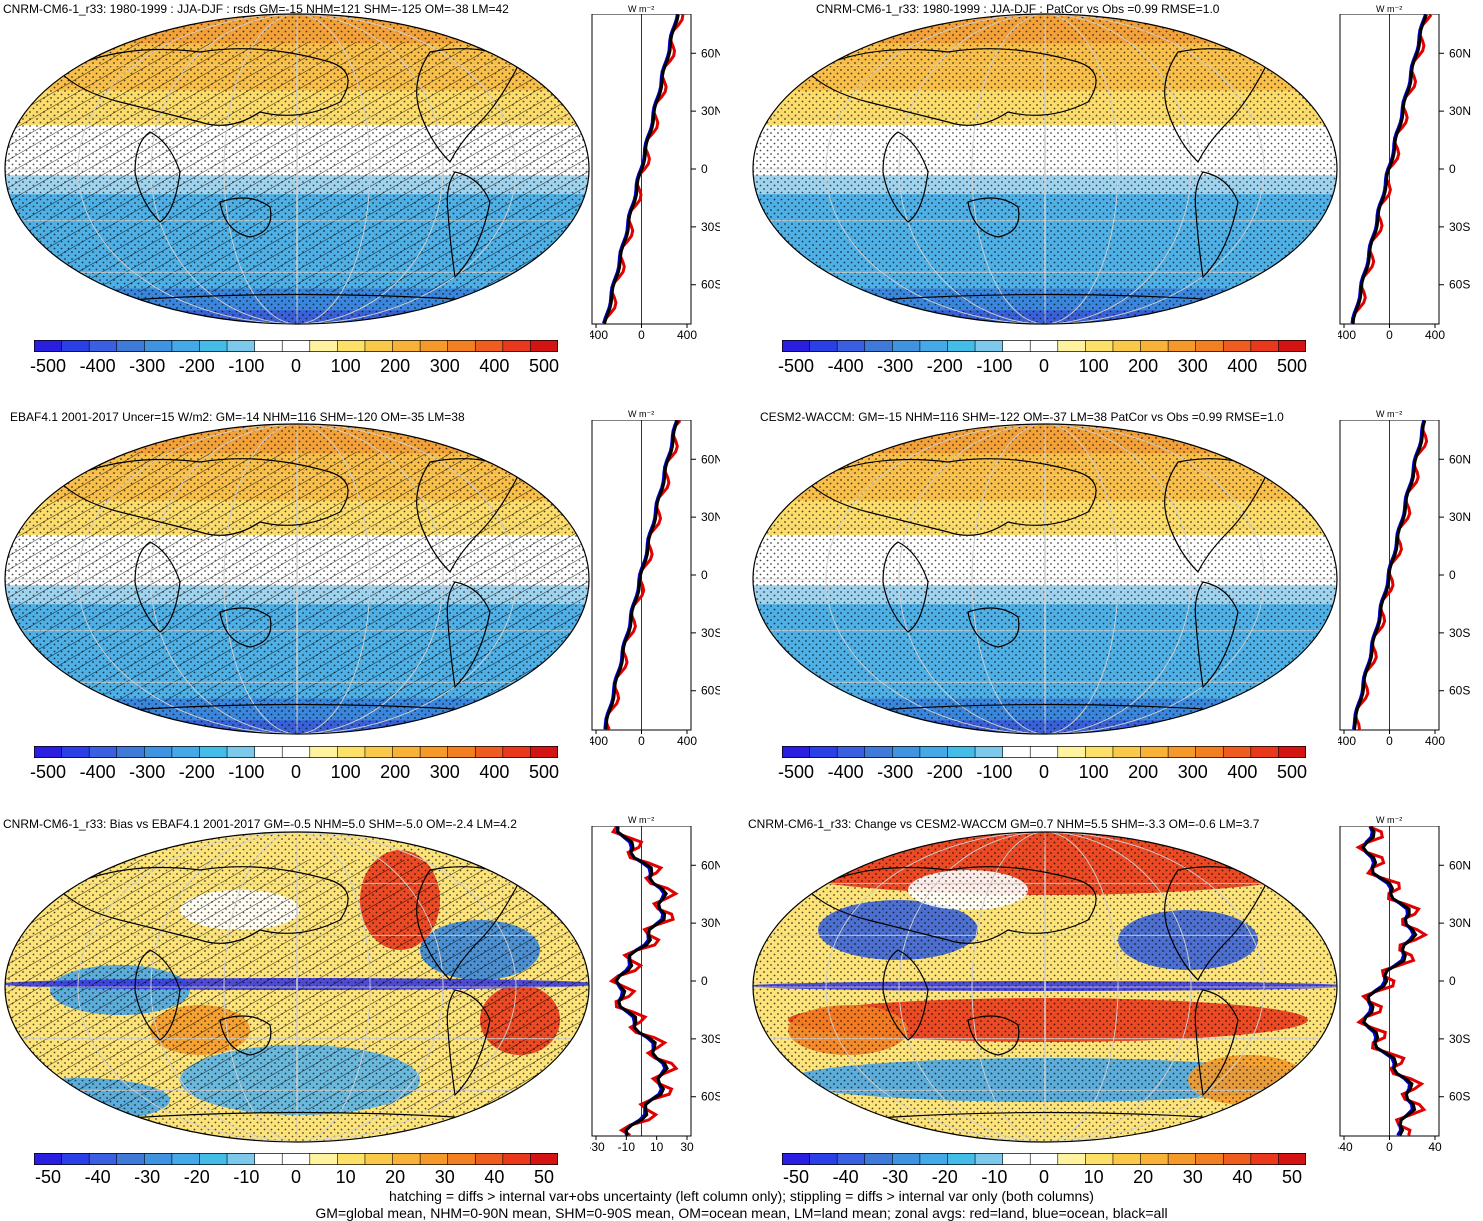  I want to click on colorbar-frame, so click(1044, 752).